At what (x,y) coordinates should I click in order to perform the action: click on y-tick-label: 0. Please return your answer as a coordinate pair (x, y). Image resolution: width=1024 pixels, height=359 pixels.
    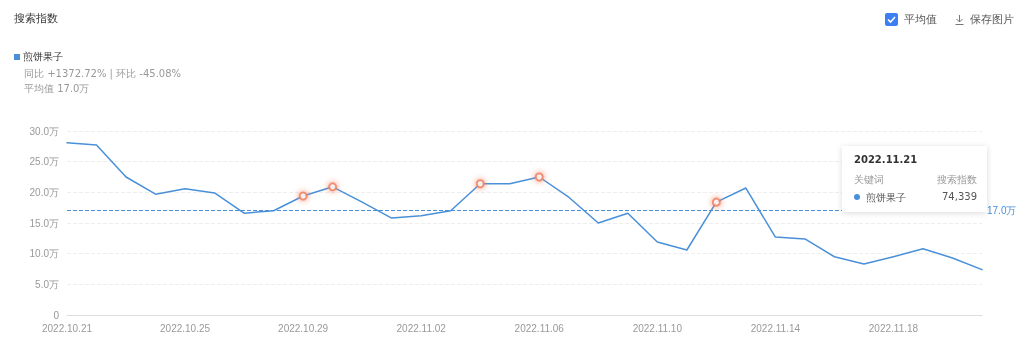
    Looking at the image, I should click on (56, 315).